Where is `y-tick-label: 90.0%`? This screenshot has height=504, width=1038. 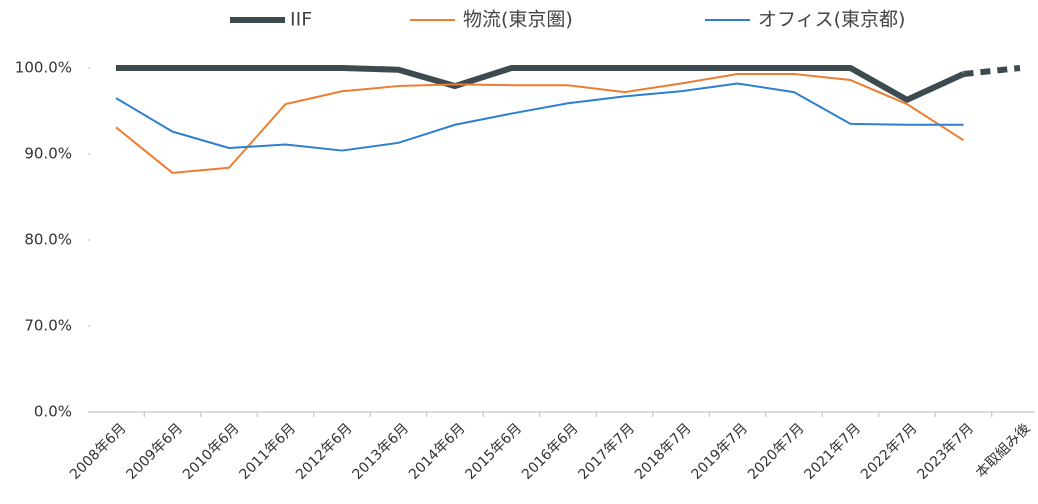 y-tick-label: 90.0% is located at coordinates (48, 154).